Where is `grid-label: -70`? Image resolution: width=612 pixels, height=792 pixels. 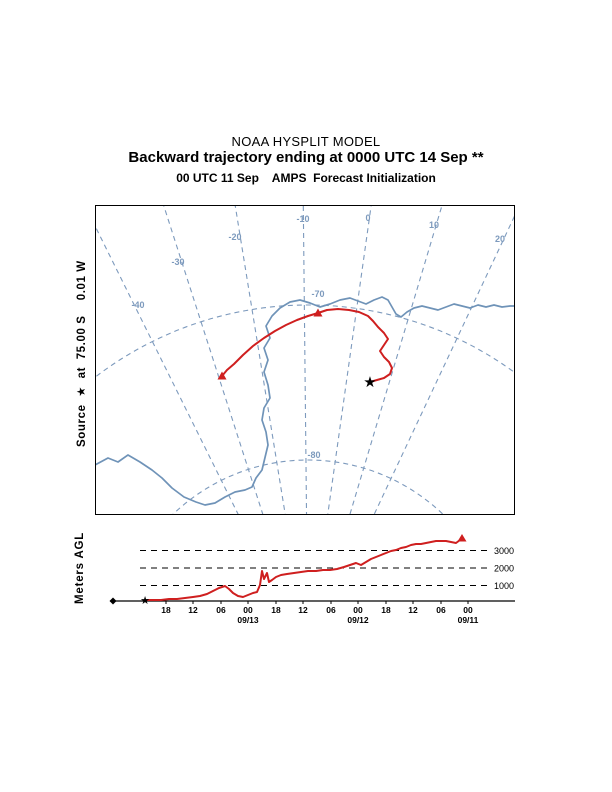 grid-label: -70 is located at coordinates (317, 294).